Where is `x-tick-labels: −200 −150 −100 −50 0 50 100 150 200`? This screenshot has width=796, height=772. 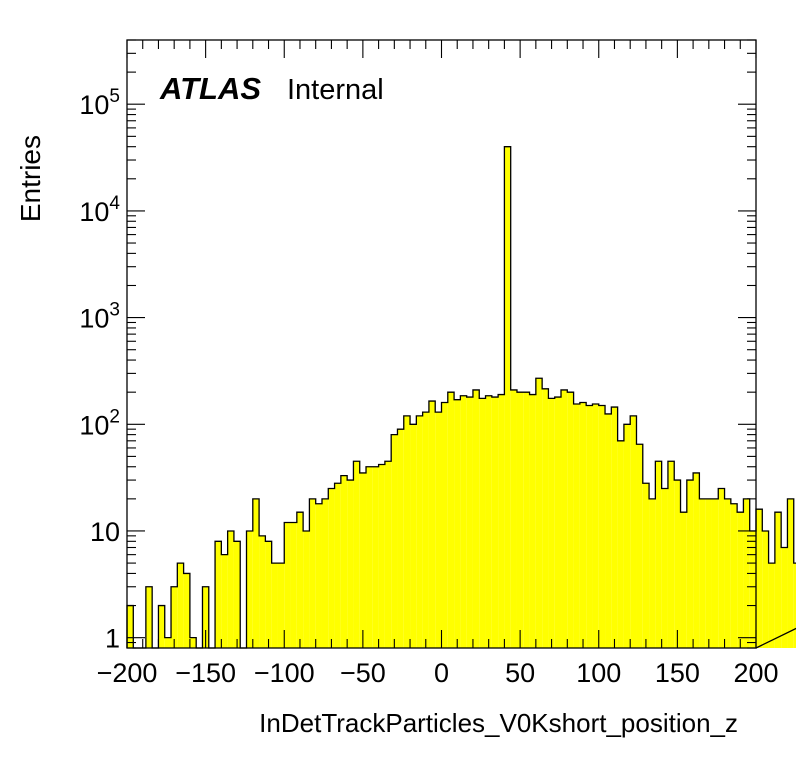 x-tick-labels: −200 −150 −100 −50 0 50 100 150 200 is located at coordinates (438, 673).